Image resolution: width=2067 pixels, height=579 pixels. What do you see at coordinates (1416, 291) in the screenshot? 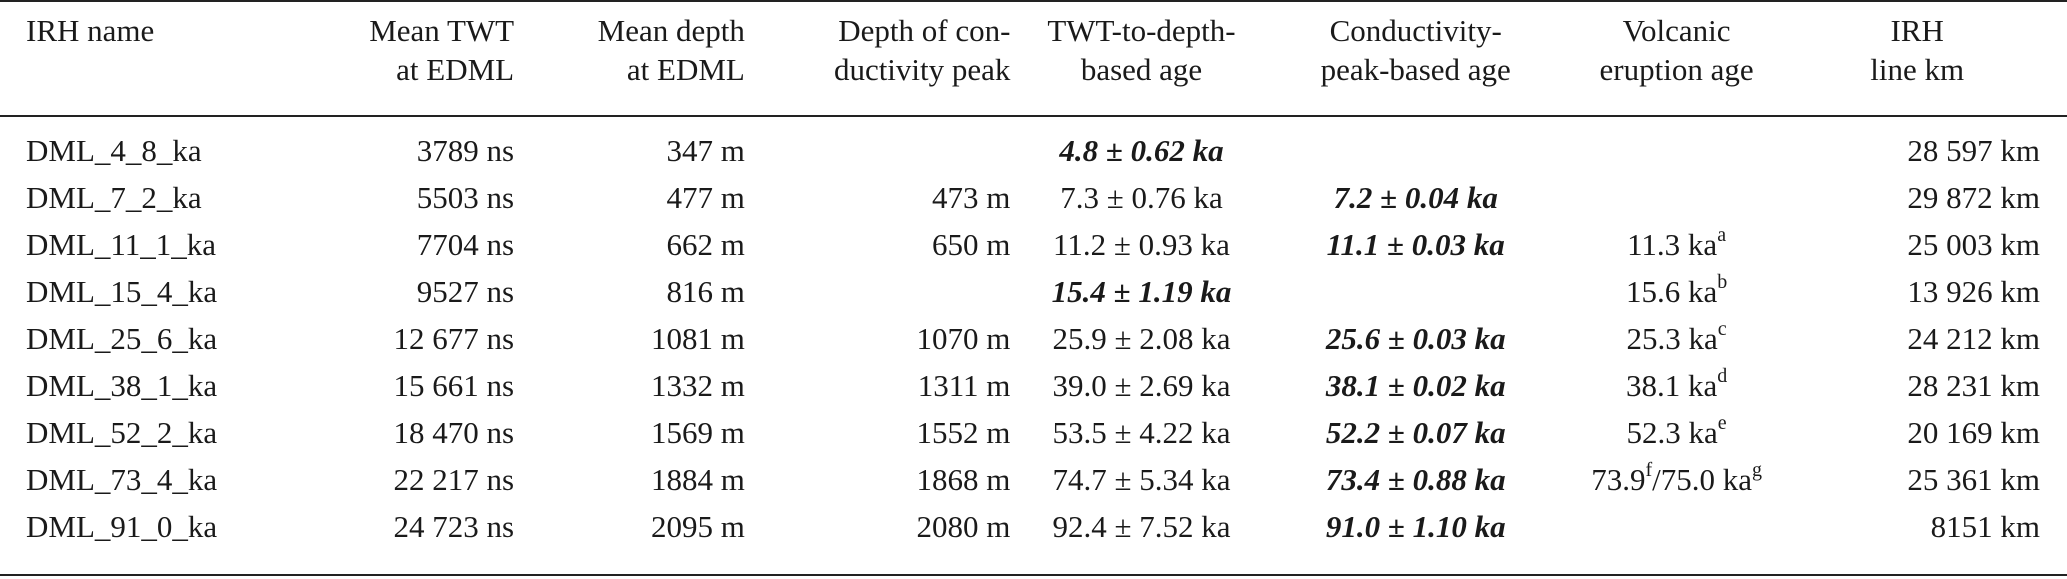
I see `cell-conductivity-age` at bounding box center [1416, 291].